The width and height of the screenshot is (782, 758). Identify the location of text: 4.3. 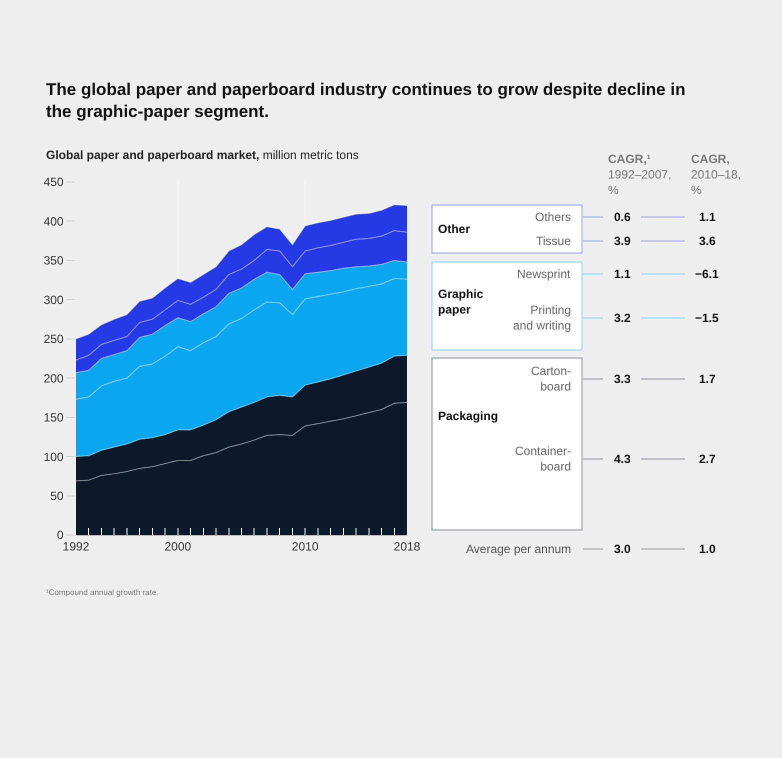
(623, 459).